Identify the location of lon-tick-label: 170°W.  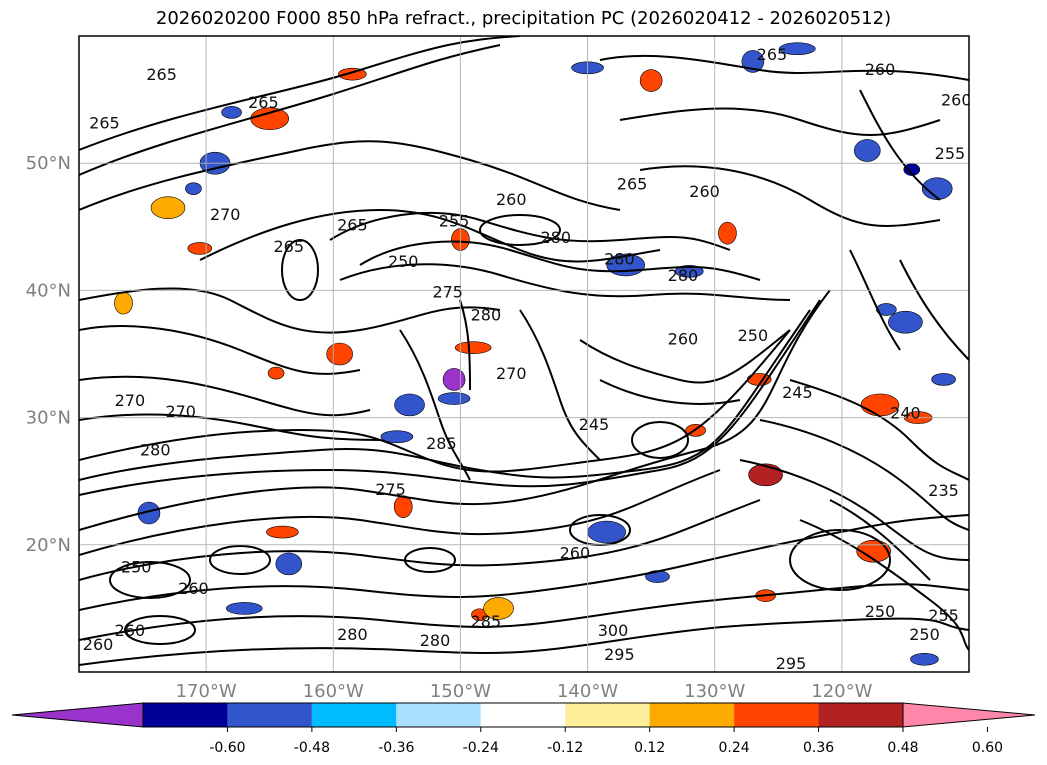
(206, 691).